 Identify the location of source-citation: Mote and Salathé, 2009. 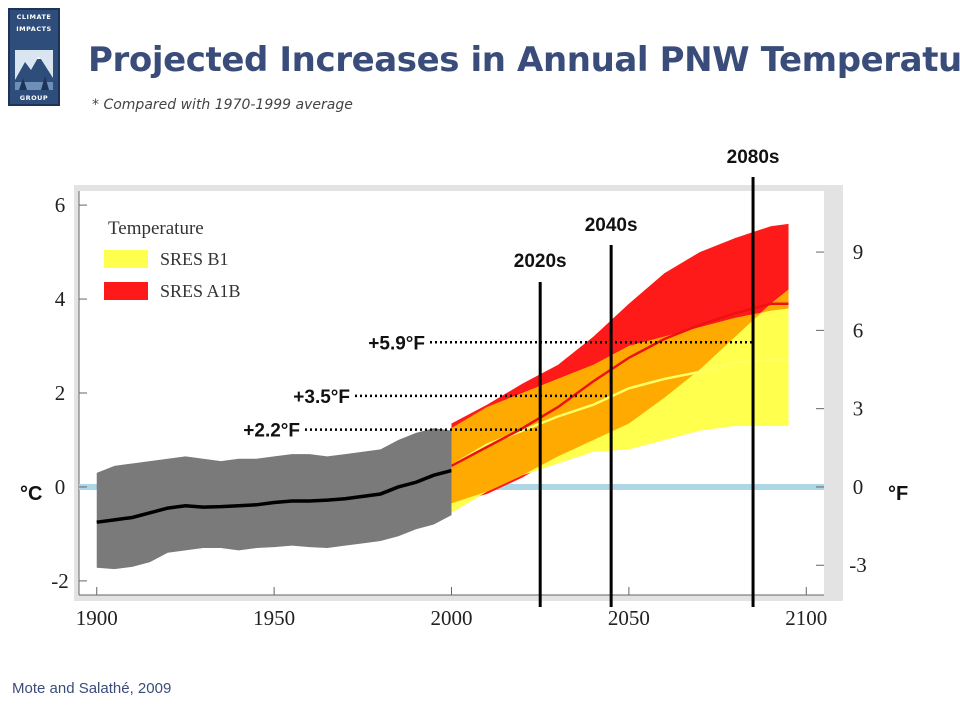
(92, 688).